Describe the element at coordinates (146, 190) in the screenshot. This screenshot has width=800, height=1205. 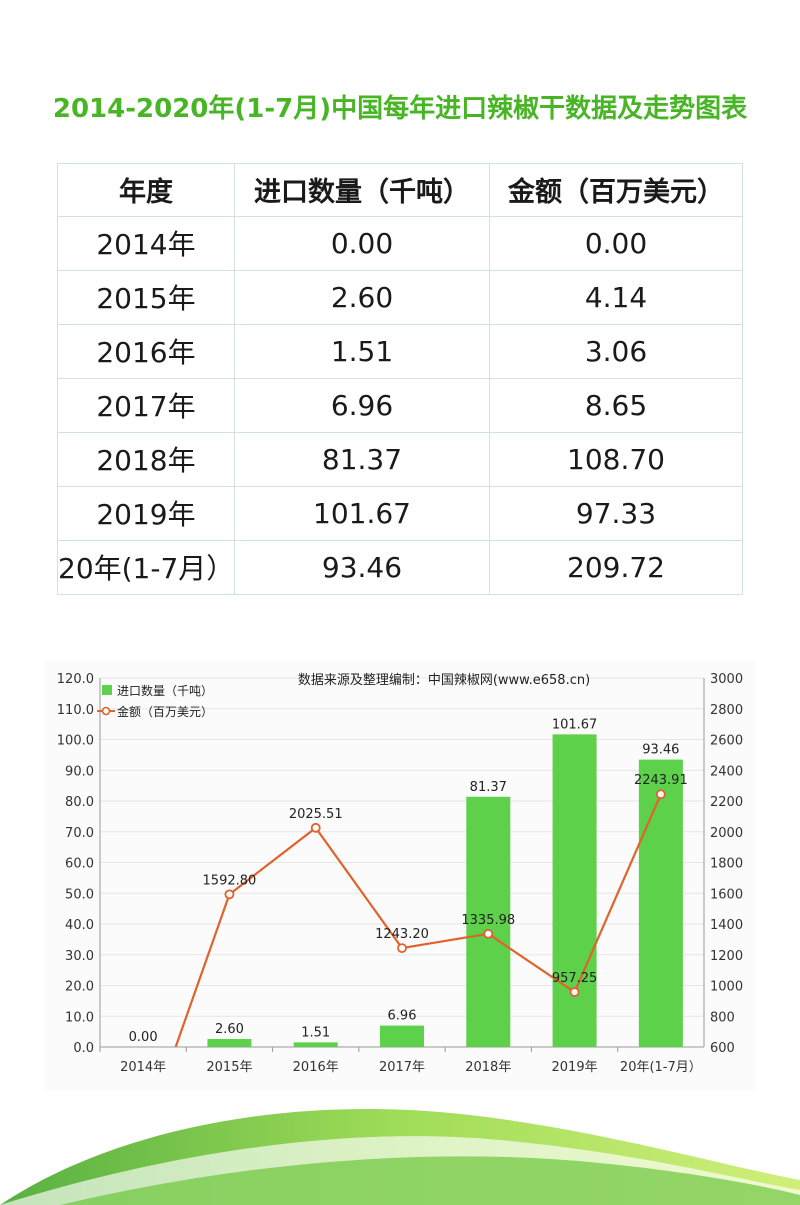
I see `header-year: 年度` at that location.